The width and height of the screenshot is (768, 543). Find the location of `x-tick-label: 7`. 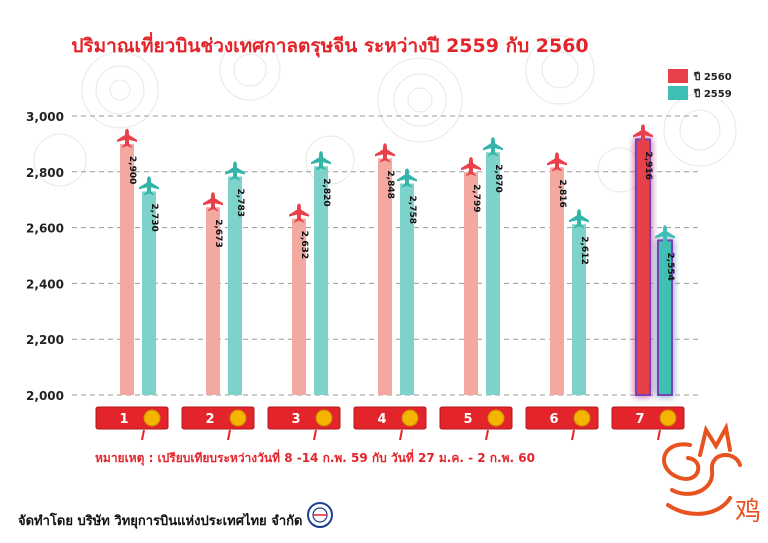

x-tick-label: 7 is located at coordinates (639, 419).